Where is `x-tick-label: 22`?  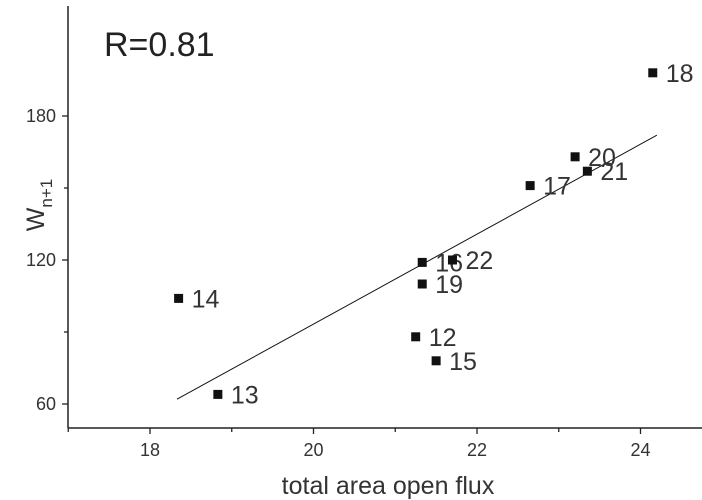 x-tick-label: 22 is located at coordinates (477, 450).